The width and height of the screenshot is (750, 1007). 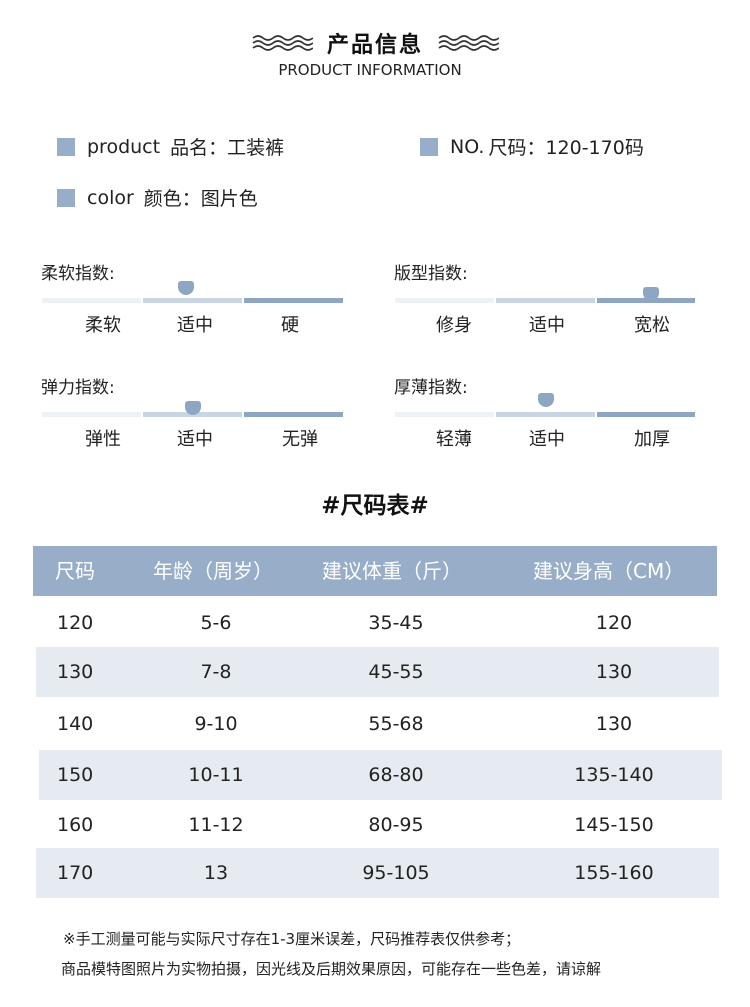 I want to click on thickness-bar-right, so click(x=646, y=414).